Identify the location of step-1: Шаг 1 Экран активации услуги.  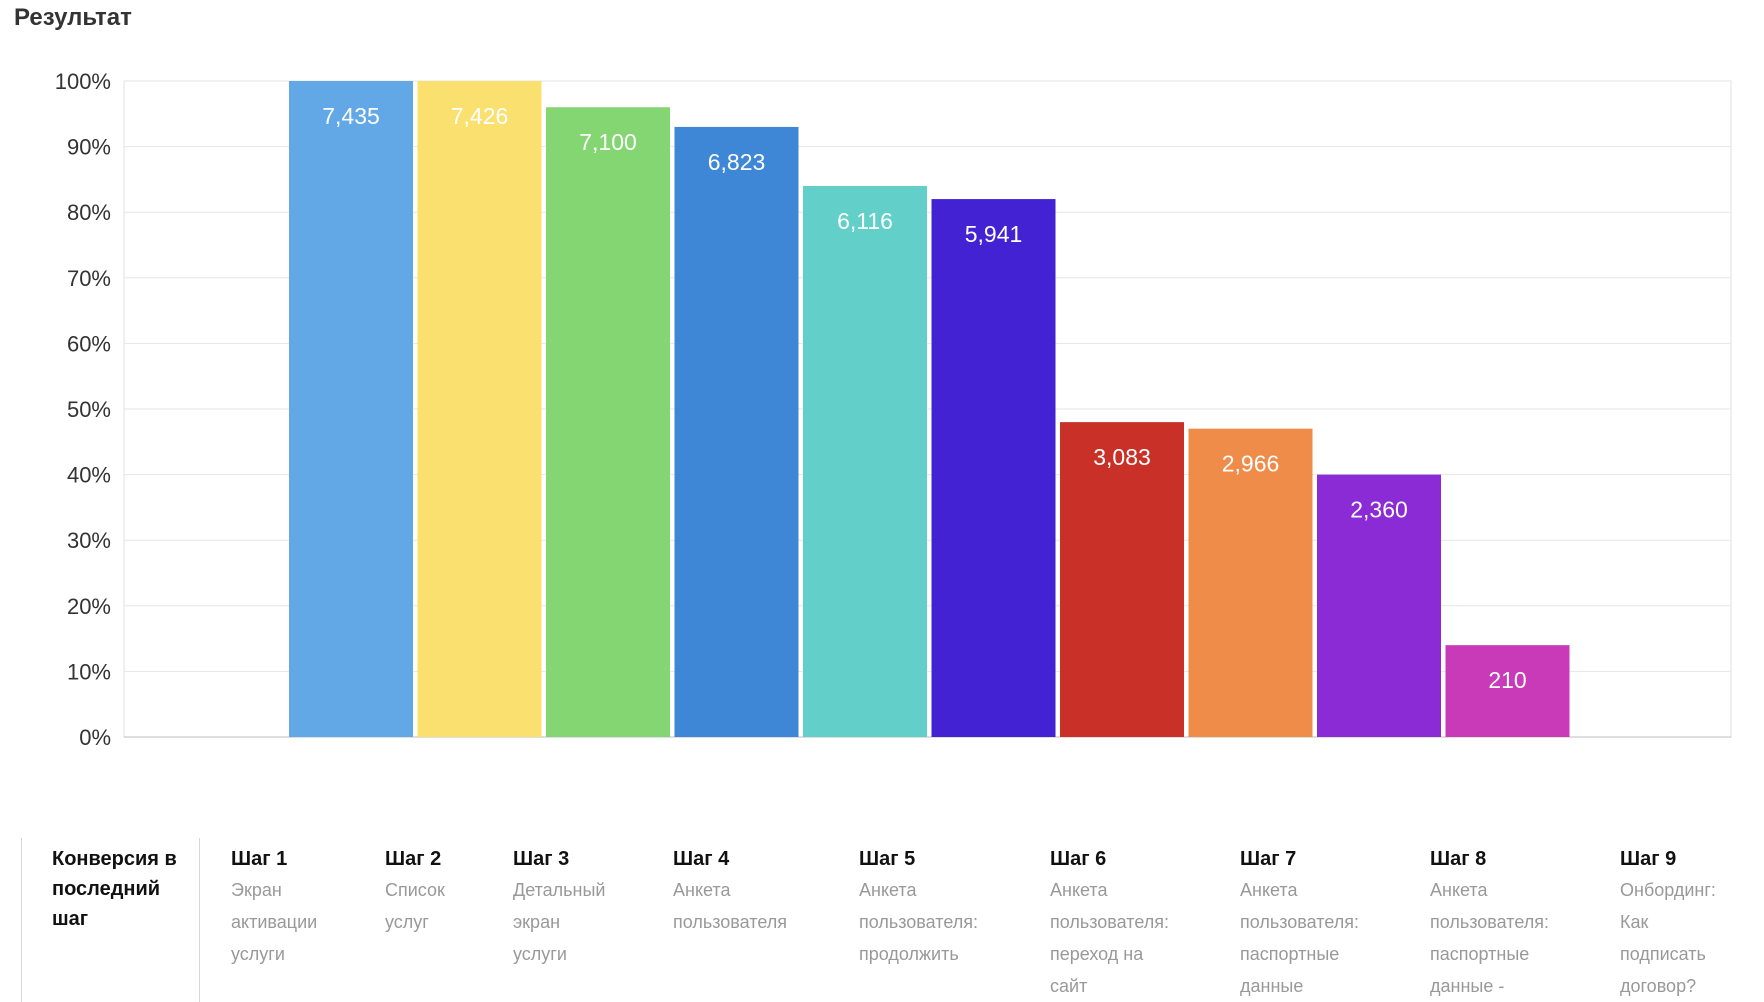
(274, 907).